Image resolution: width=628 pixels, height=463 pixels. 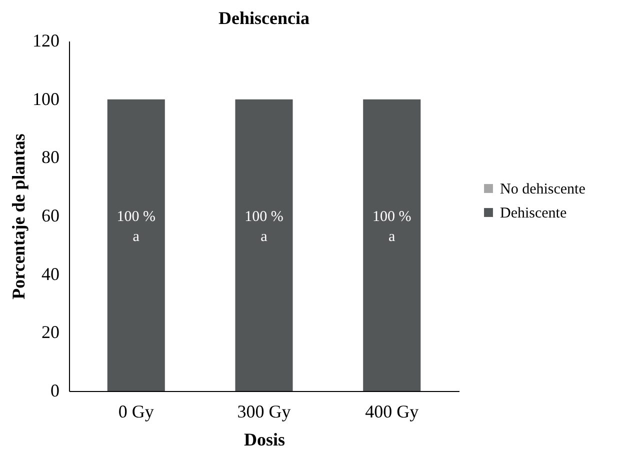 What do you see at coordinates (51, 332) in the screenshot?
I see `y-tick-label: 20` at bounding box center [51, 332].